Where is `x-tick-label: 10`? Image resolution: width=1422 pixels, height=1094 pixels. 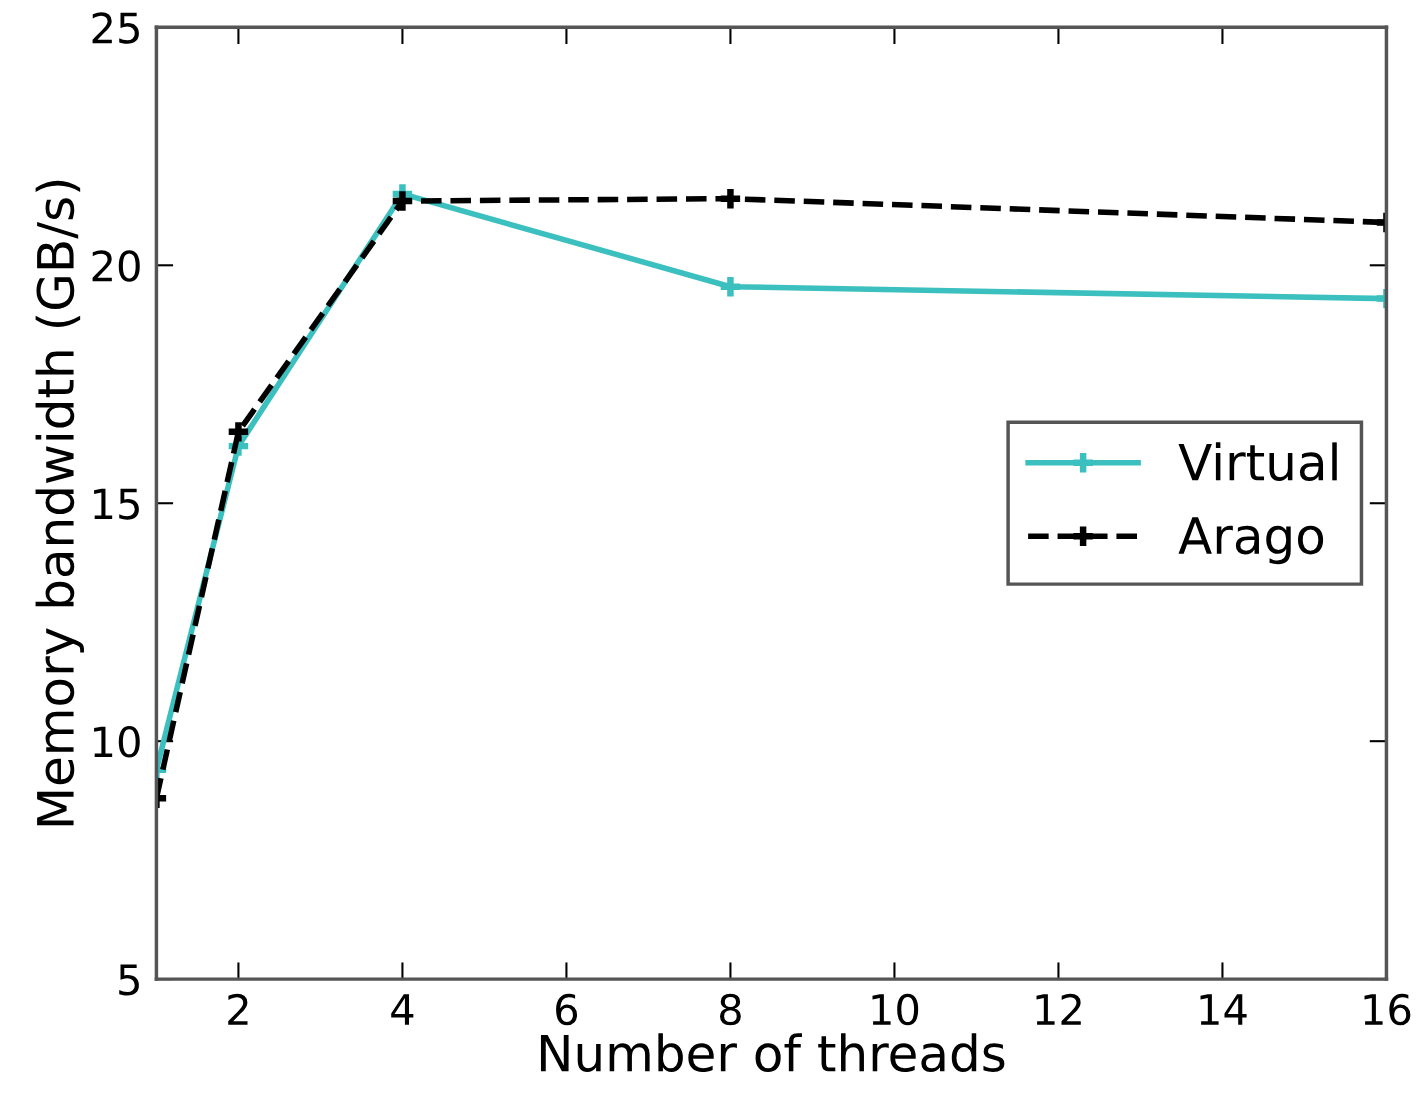
x-tick-label: 10 is located at coordinates (895, 1009).